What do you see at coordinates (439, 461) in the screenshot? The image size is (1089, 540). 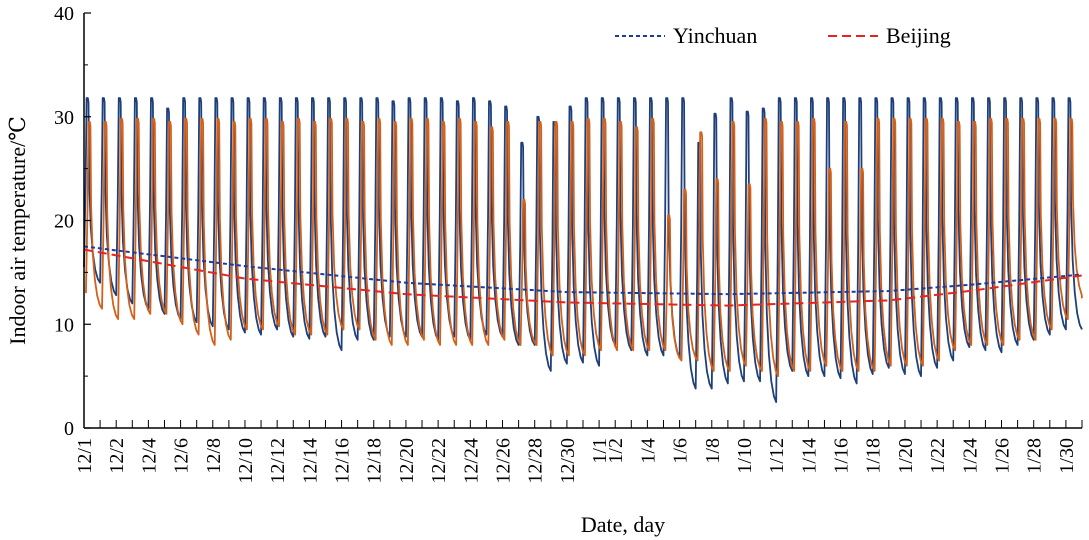 I see `x-tick-label: 12/22` at bounding box center [439, 461].